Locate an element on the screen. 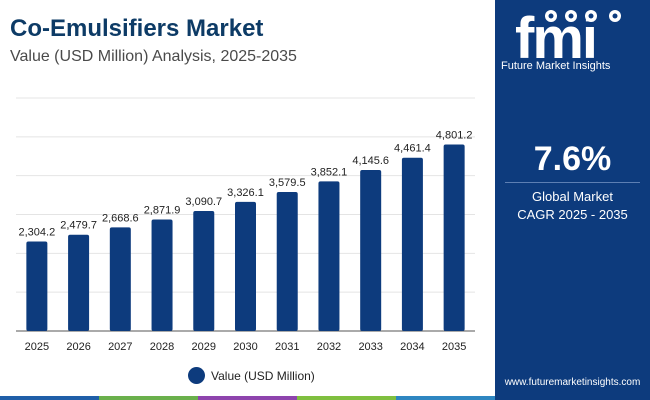 The image size is (650, 400). bar-2028 is located at coordinates (162, 275).